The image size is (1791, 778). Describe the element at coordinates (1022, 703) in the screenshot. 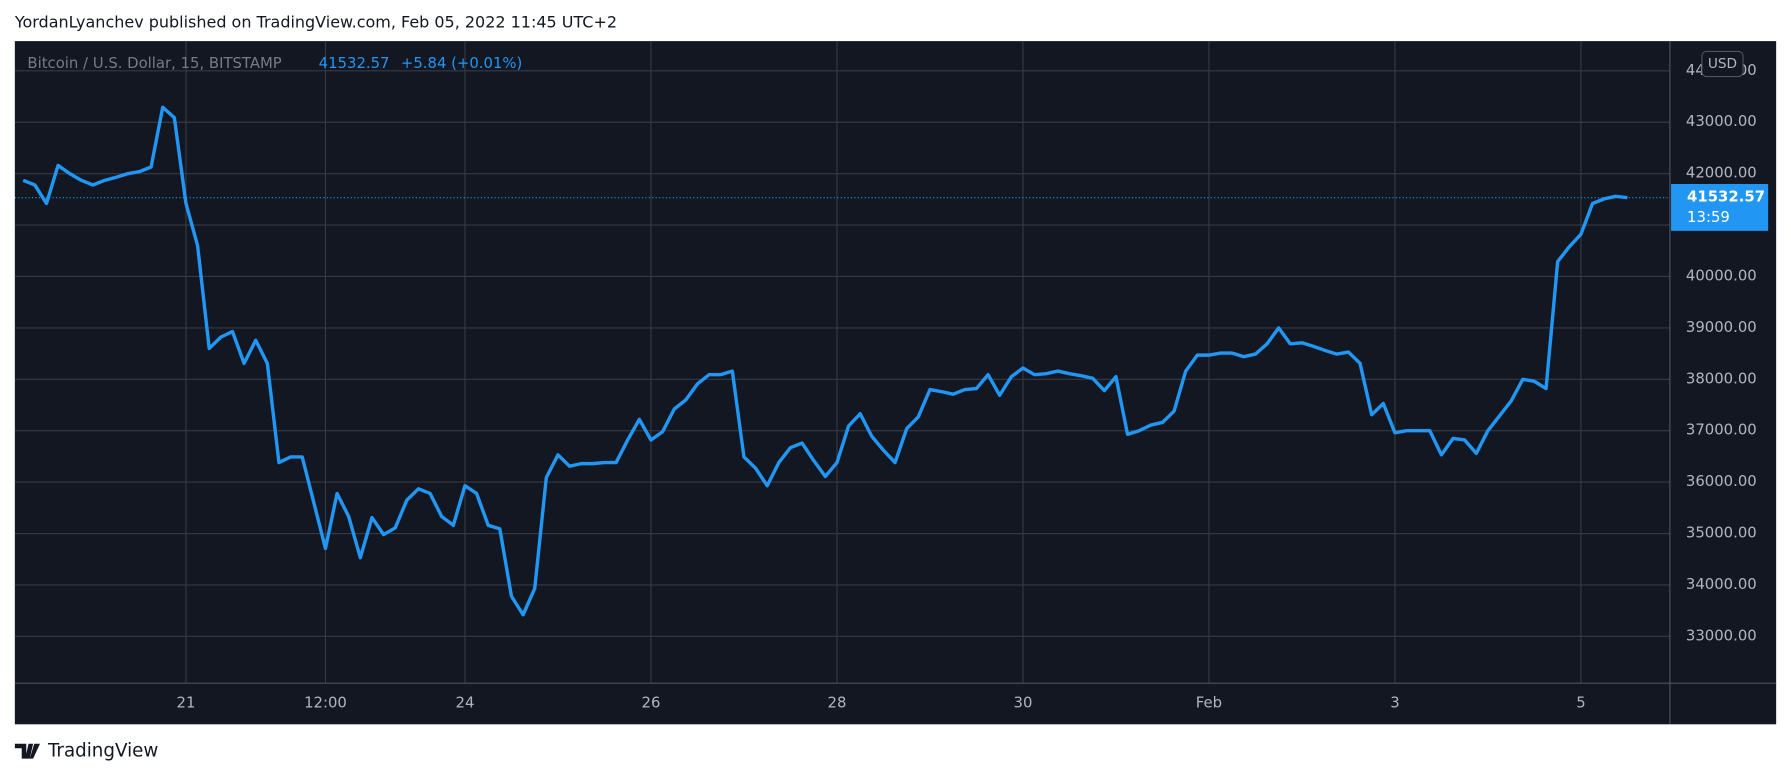

I see `x-tick-label: 30` at that location.